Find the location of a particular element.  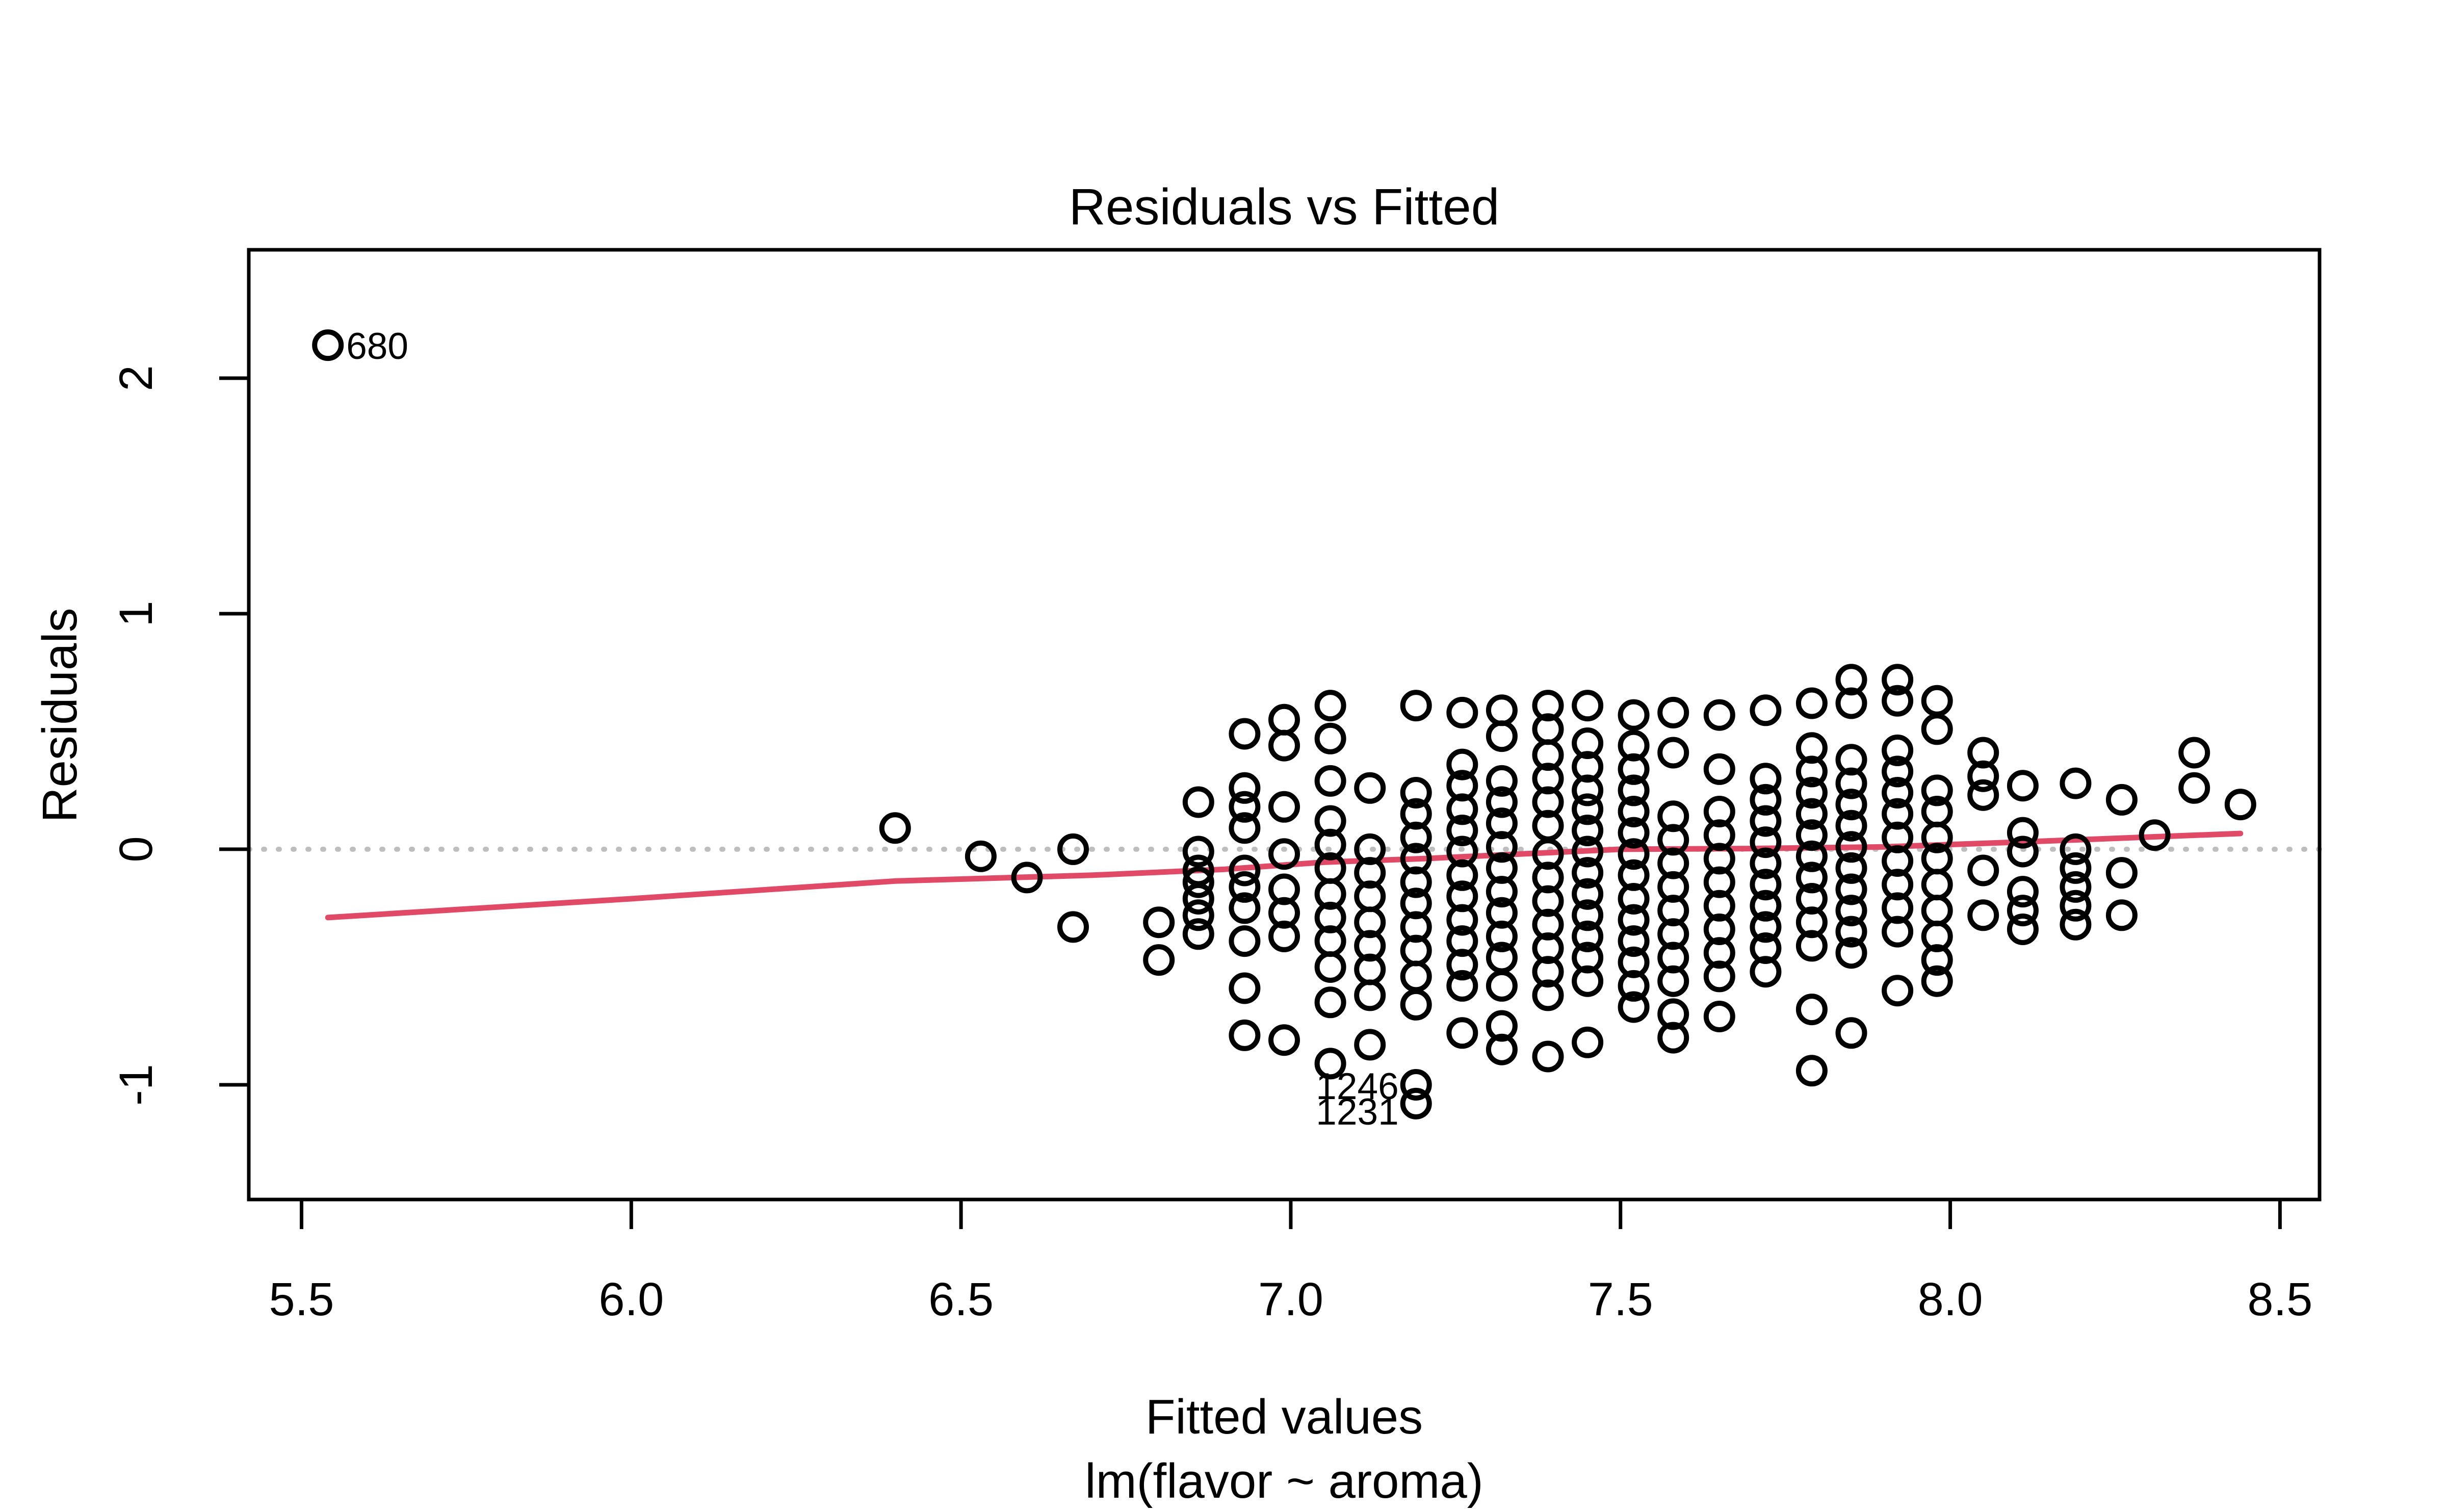

x-axis-title: Fitted values is located at coordinates (1284, 1417).